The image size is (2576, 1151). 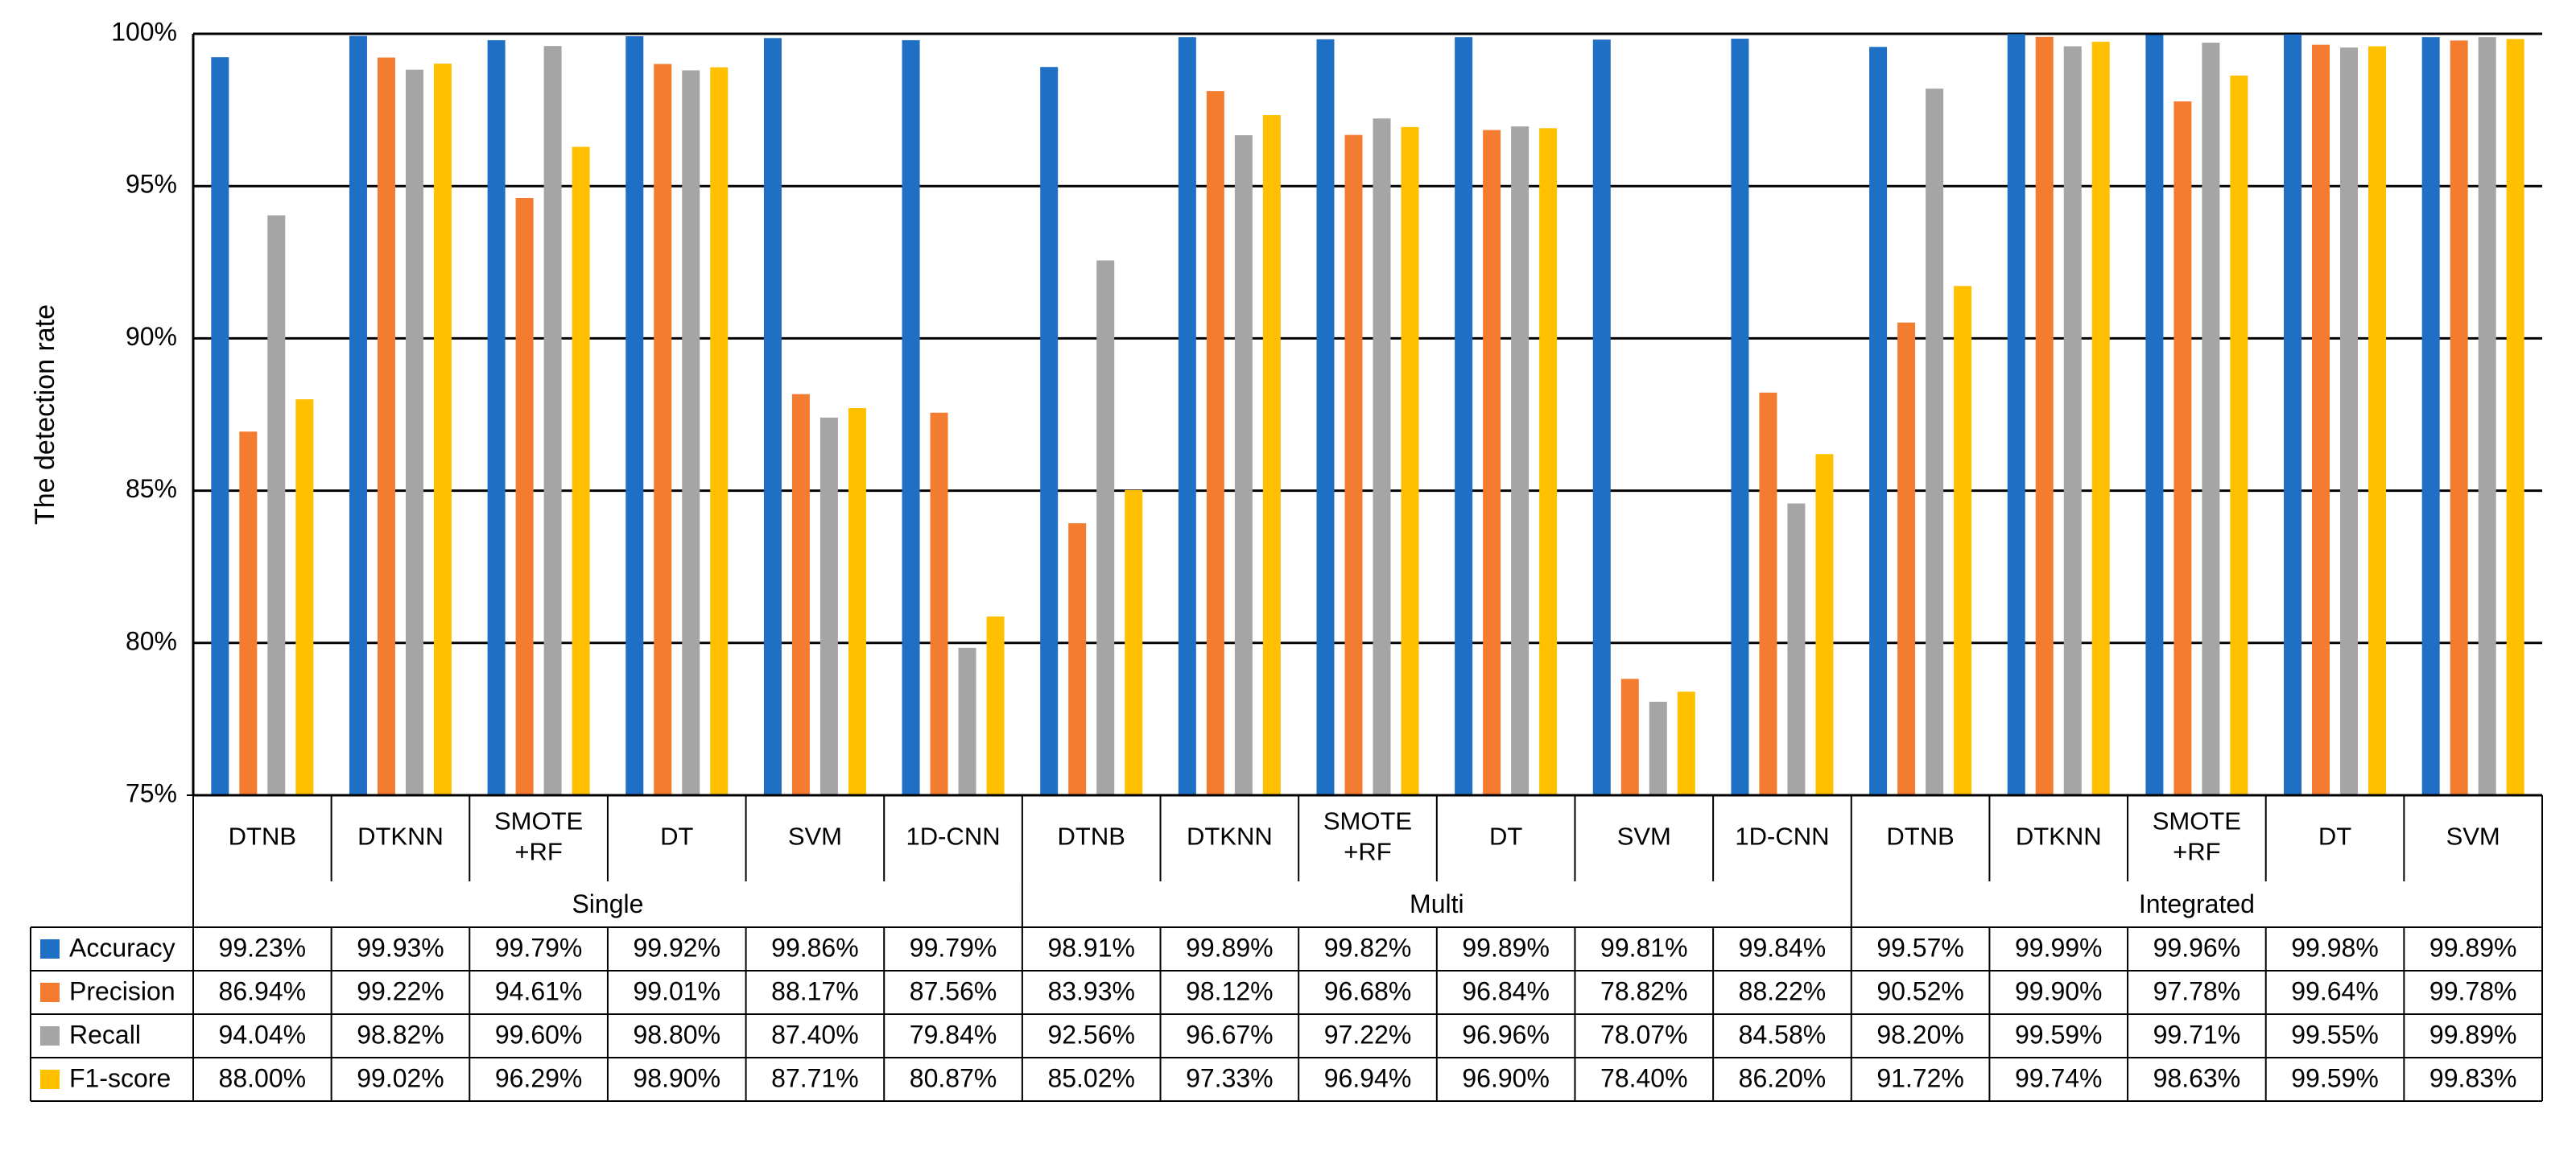 I want to click on table-cell: 99.93%, so click(x=400, y=947).